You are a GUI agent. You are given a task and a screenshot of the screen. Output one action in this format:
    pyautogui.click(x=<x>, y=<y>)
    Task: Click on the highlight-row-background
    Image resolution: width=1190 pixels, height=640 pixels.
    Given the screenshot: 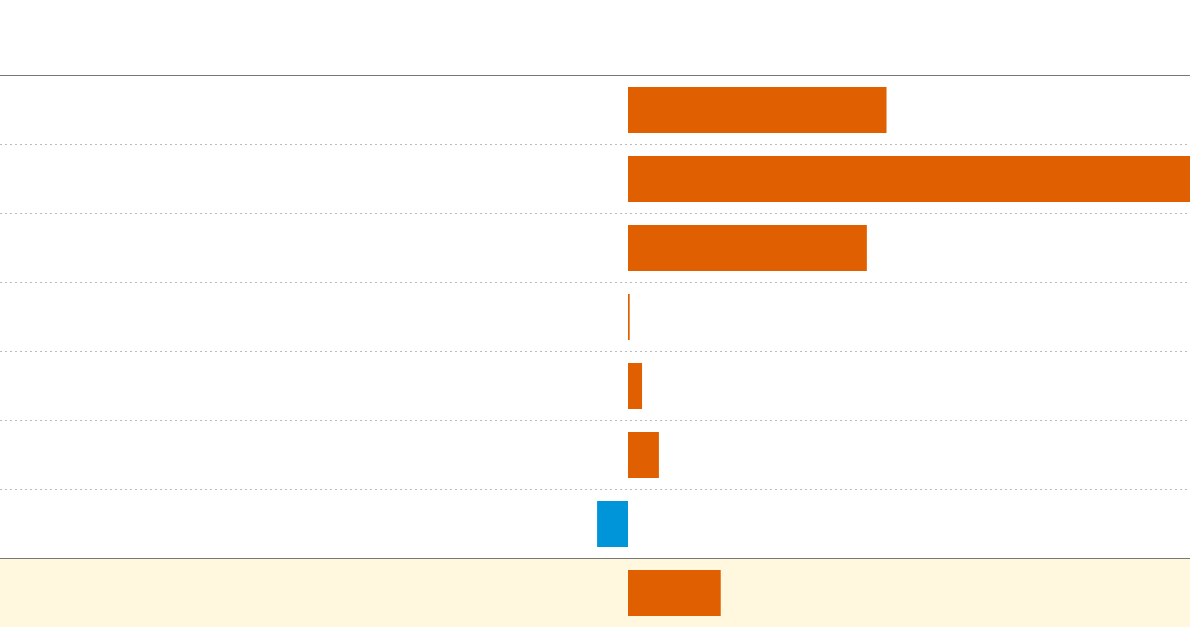 What is the action you would take?
    pyautogui.click(x=595, y=592)
    